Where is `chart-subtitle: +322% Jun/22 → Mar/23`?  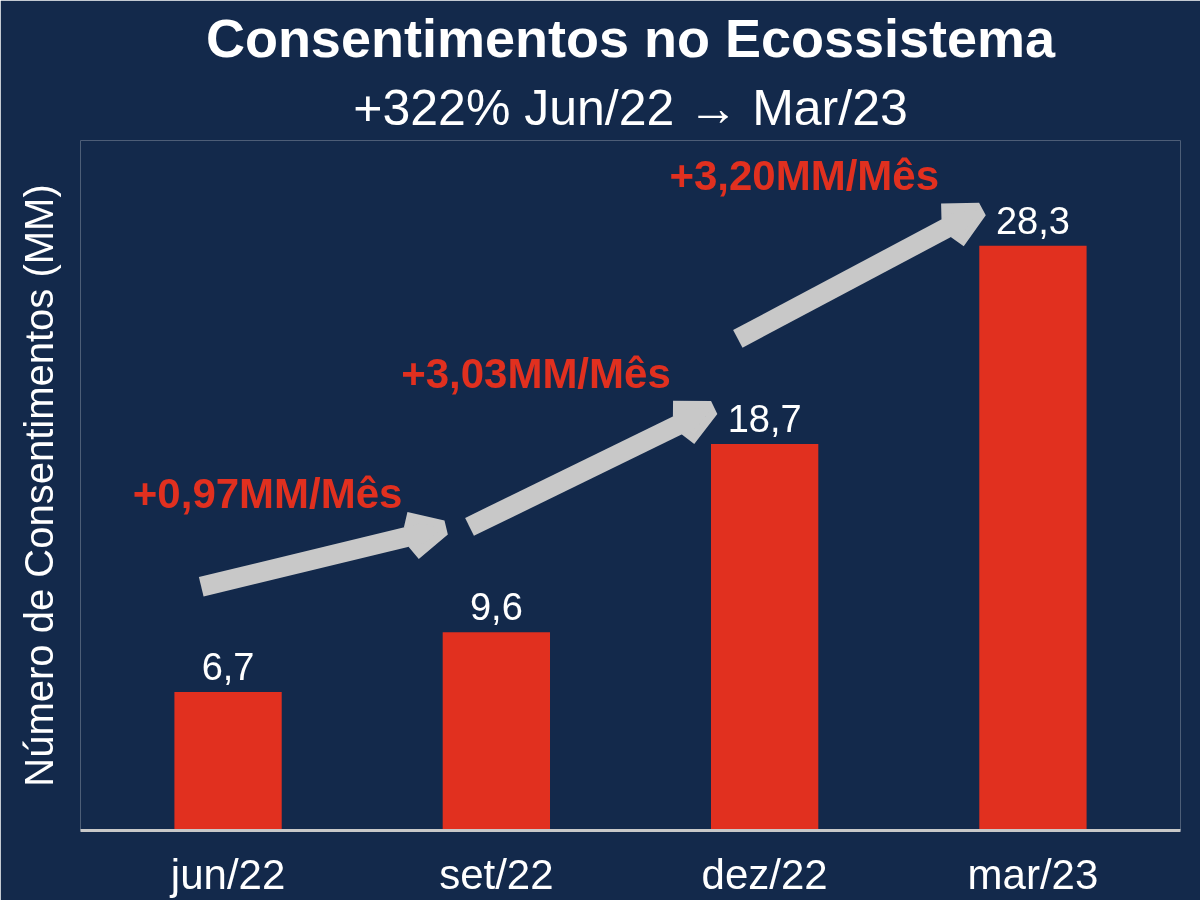
chart-subtitle: +322% Jun/22 → Mar/23 is located at coordinates (630, 107).